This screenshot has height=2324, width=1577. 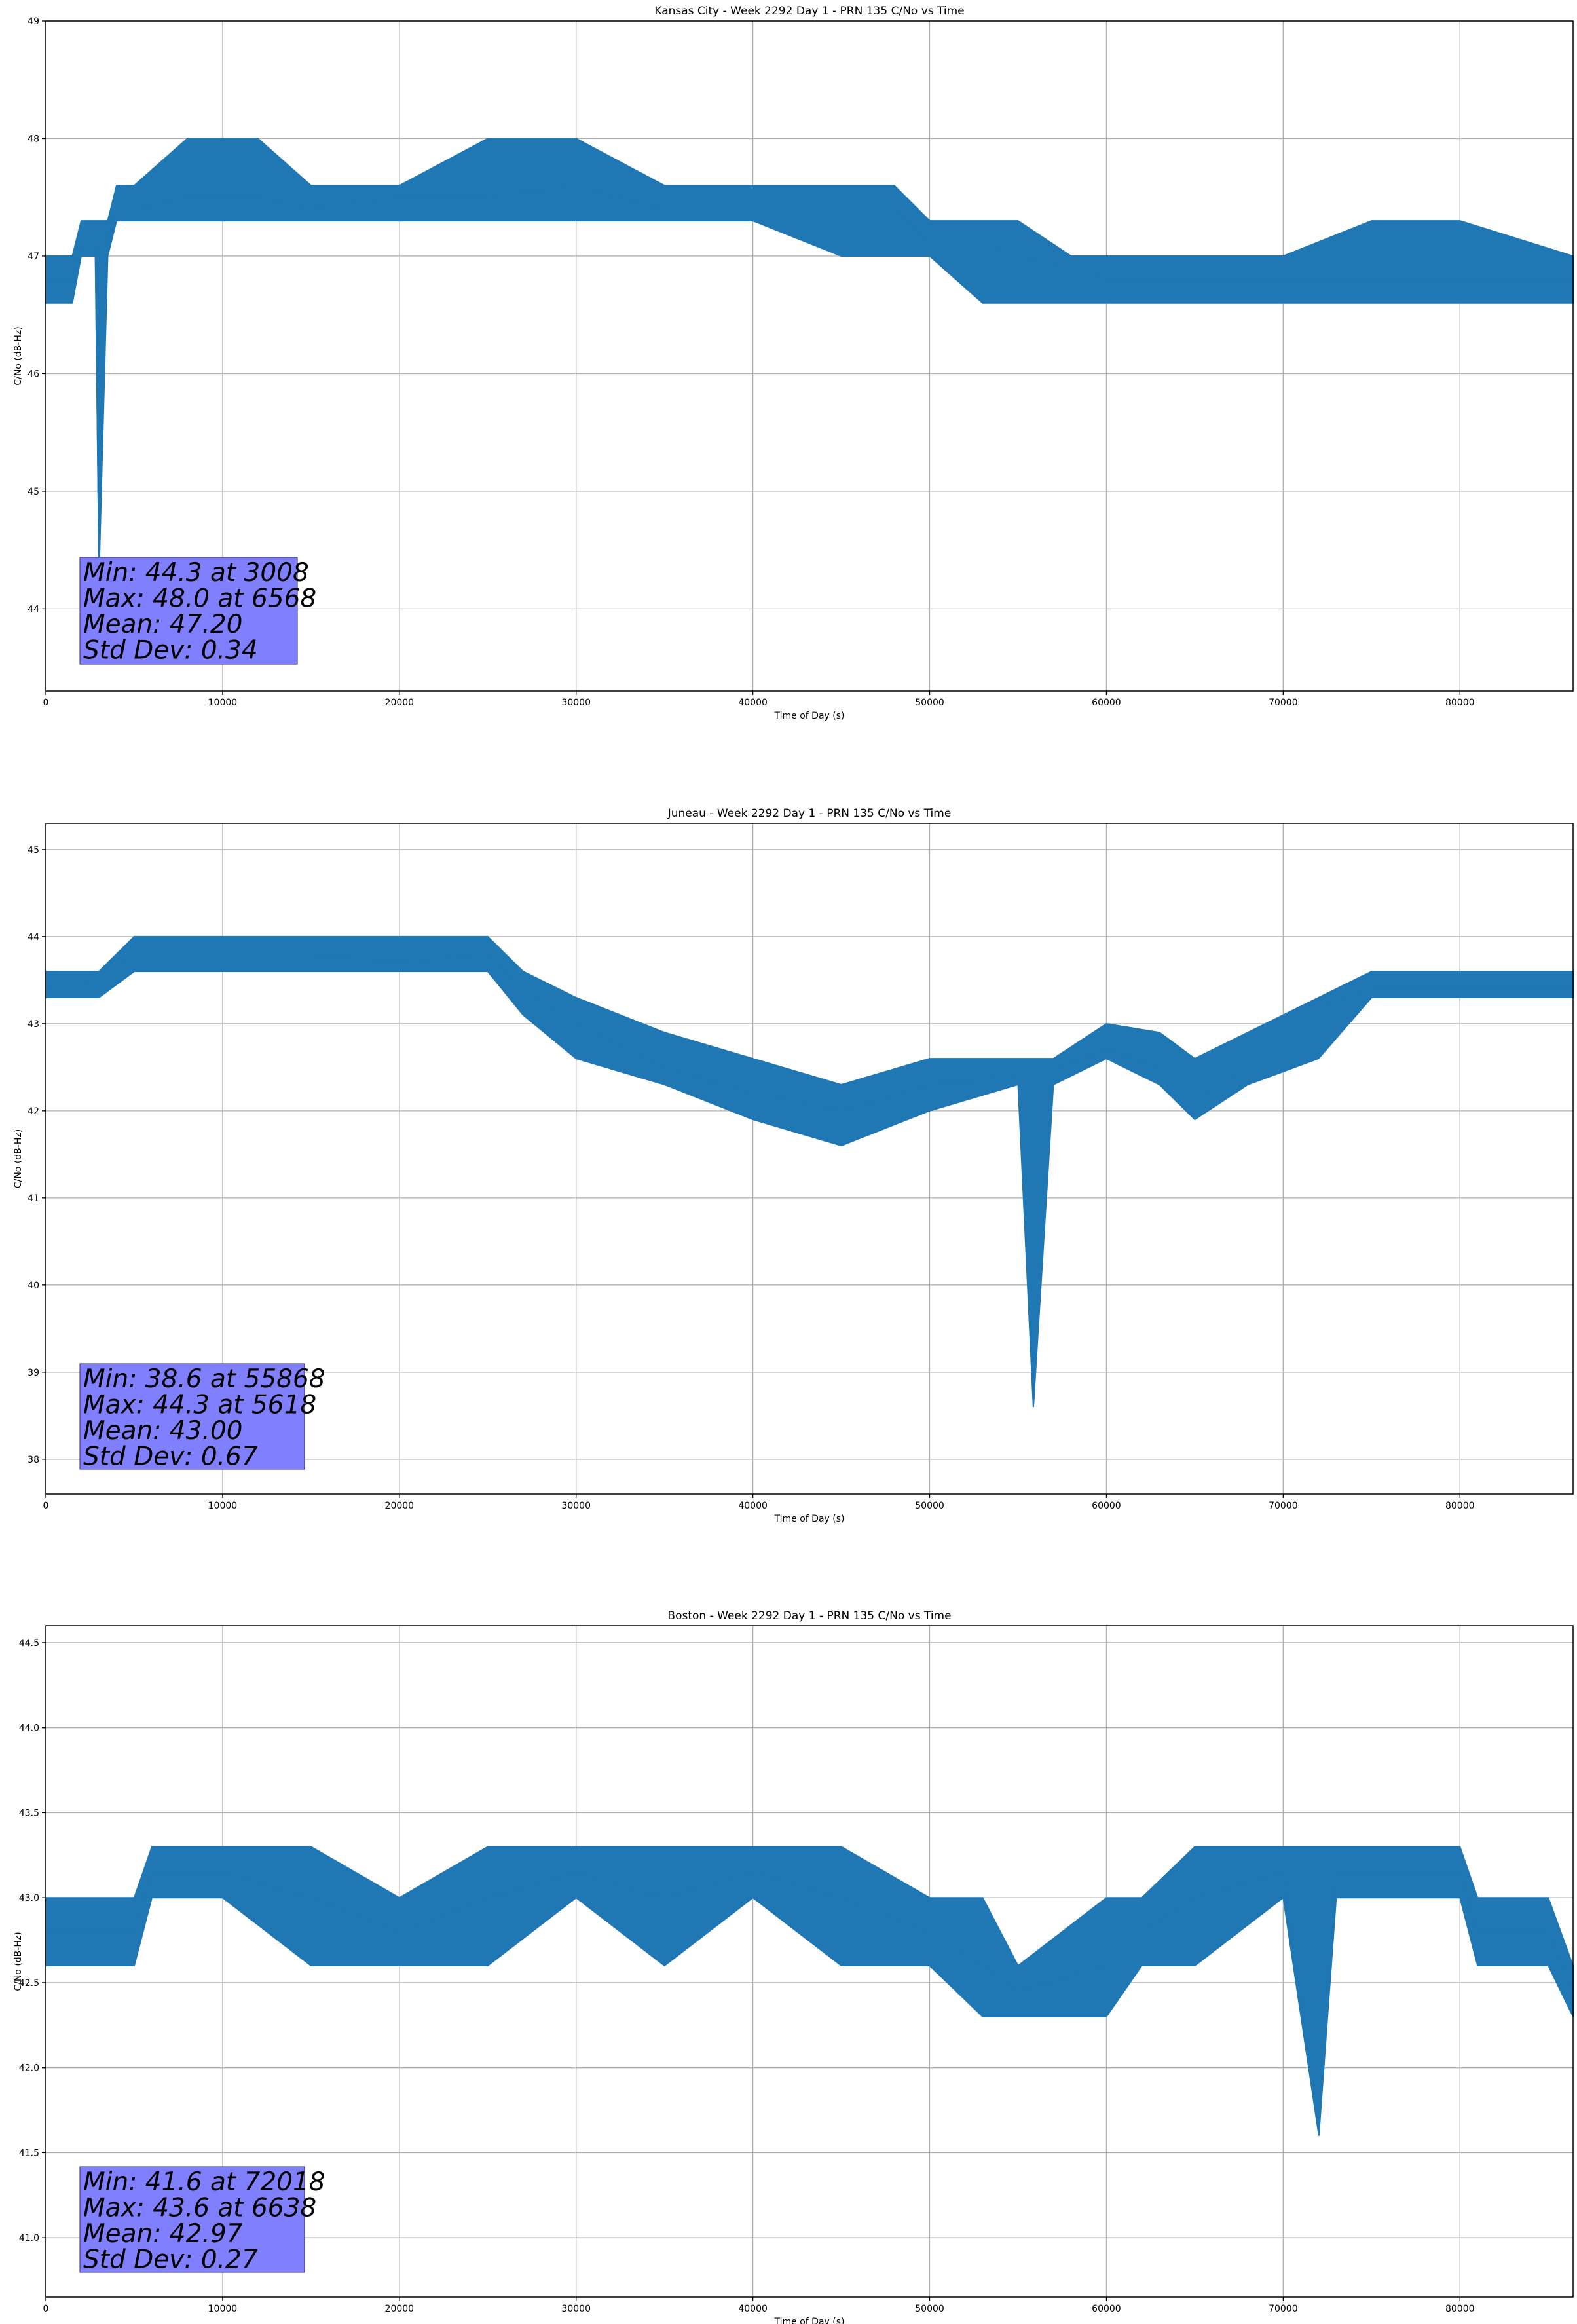 What do you see at coordinates (33, 374) in the screenshot?
I see `y-tick-label: 46` at bounding box center [33, 374].